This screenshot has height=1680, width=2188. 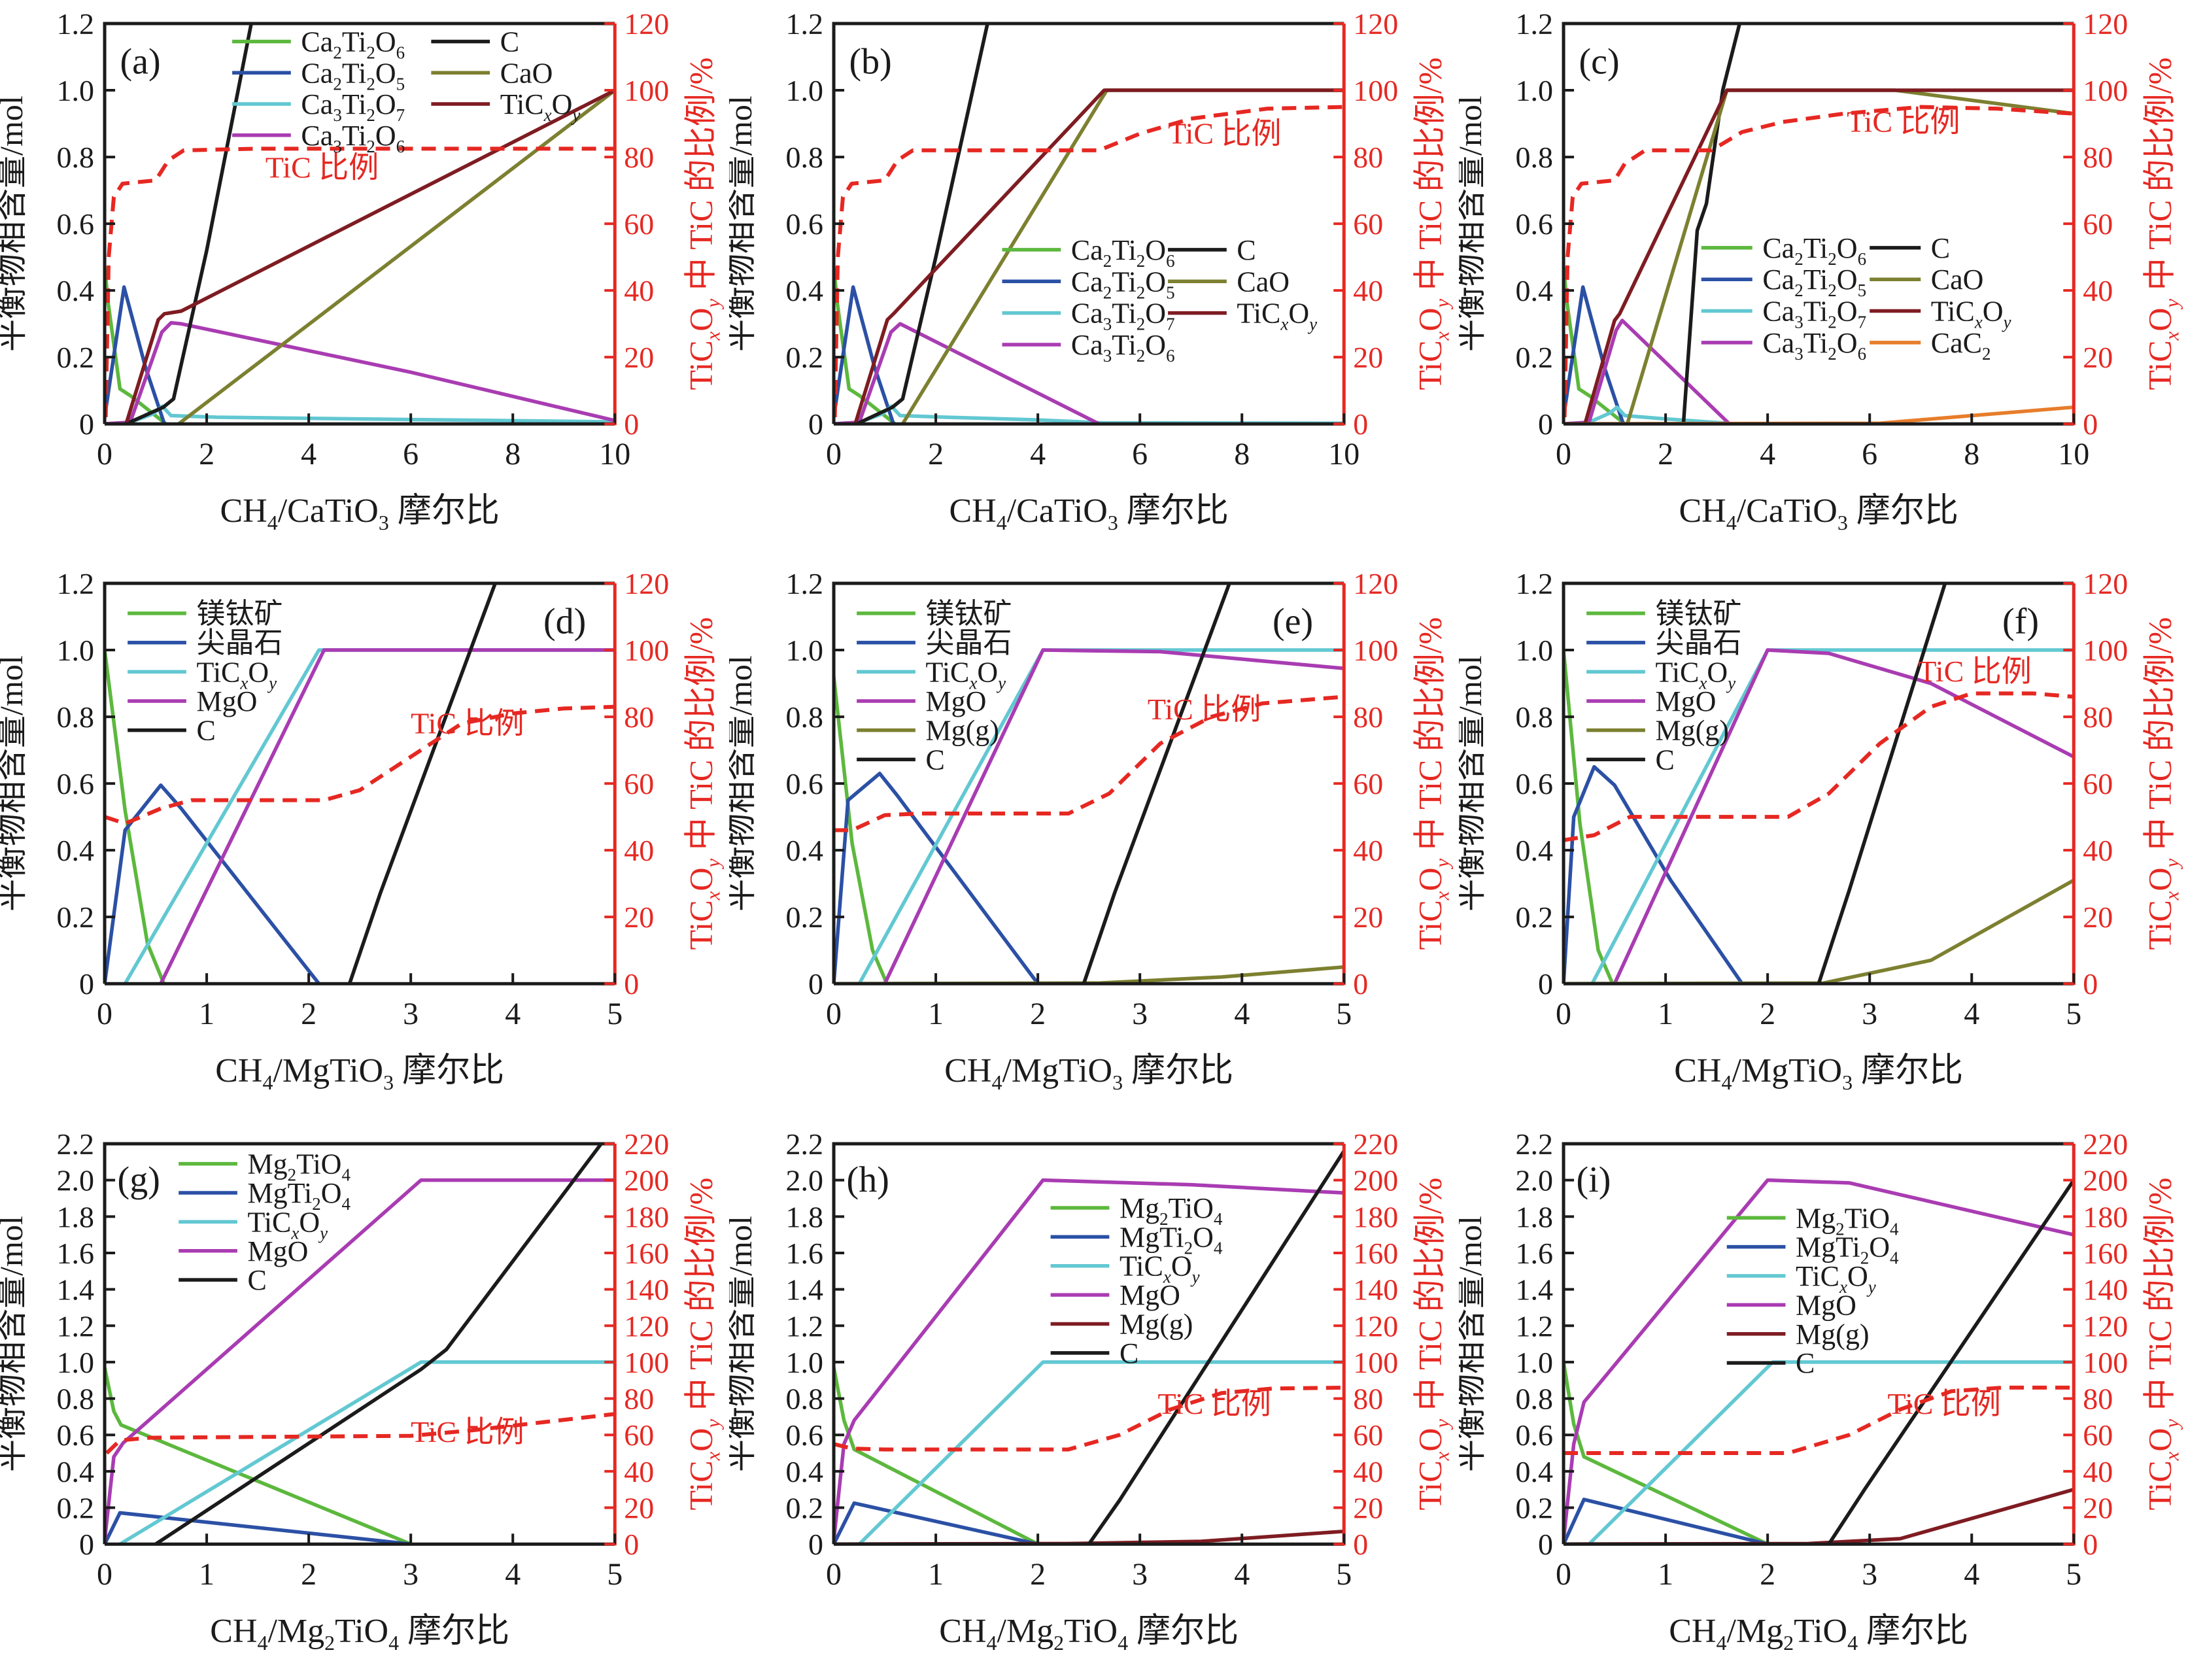 I want to click on x-axis-label: CH4/Mg2TiO4 摩尔比, so click(x=359, y=1633).